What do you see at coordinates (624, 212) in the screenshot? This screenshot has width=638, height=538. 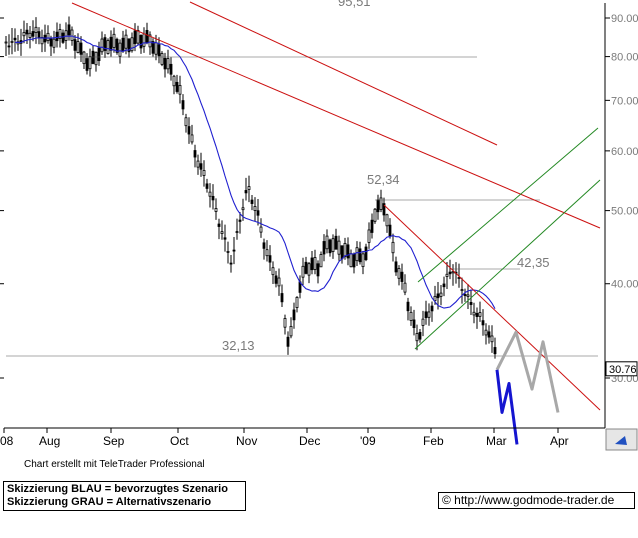 I see `y-tick-label: 50.00` at bounding box center [624, 212].